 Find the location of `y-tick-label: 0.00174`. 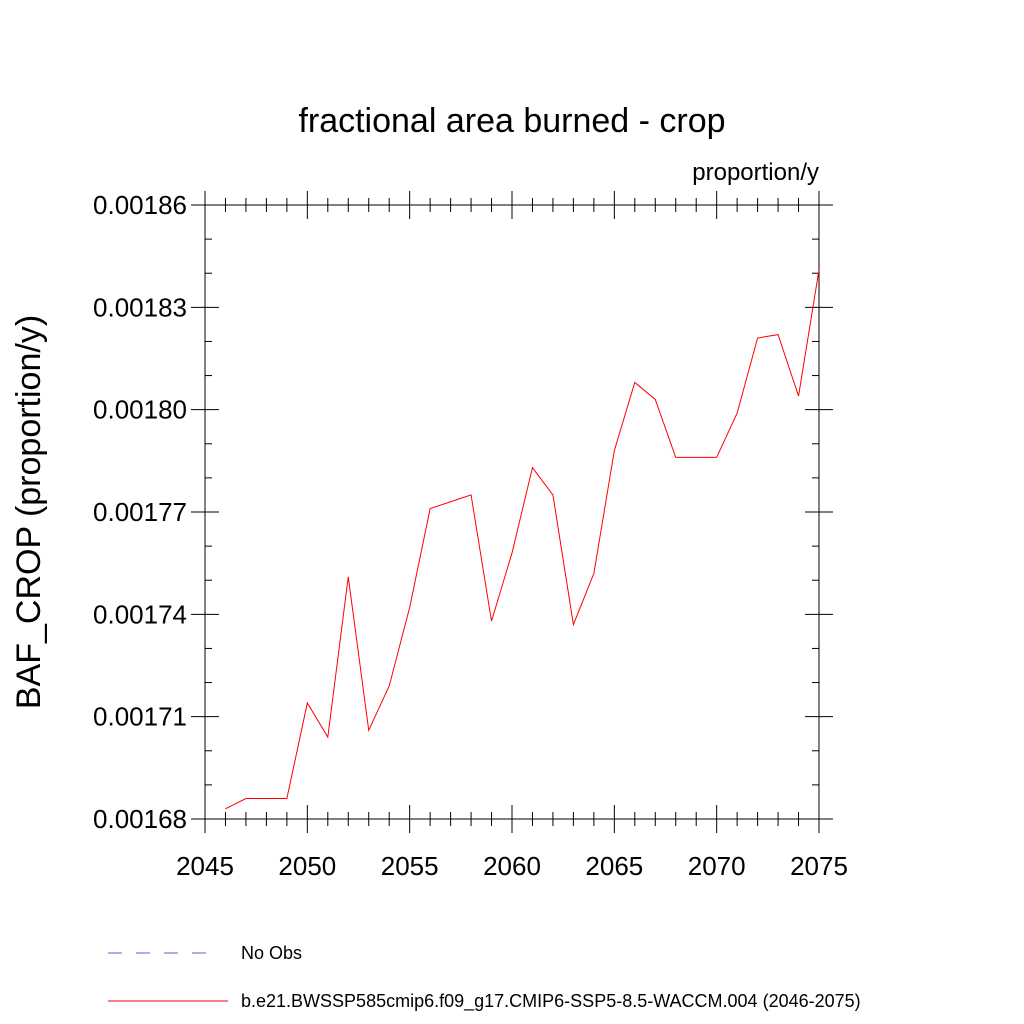

y-tick-label: 0.00174 is located at coordinates (140, 614).